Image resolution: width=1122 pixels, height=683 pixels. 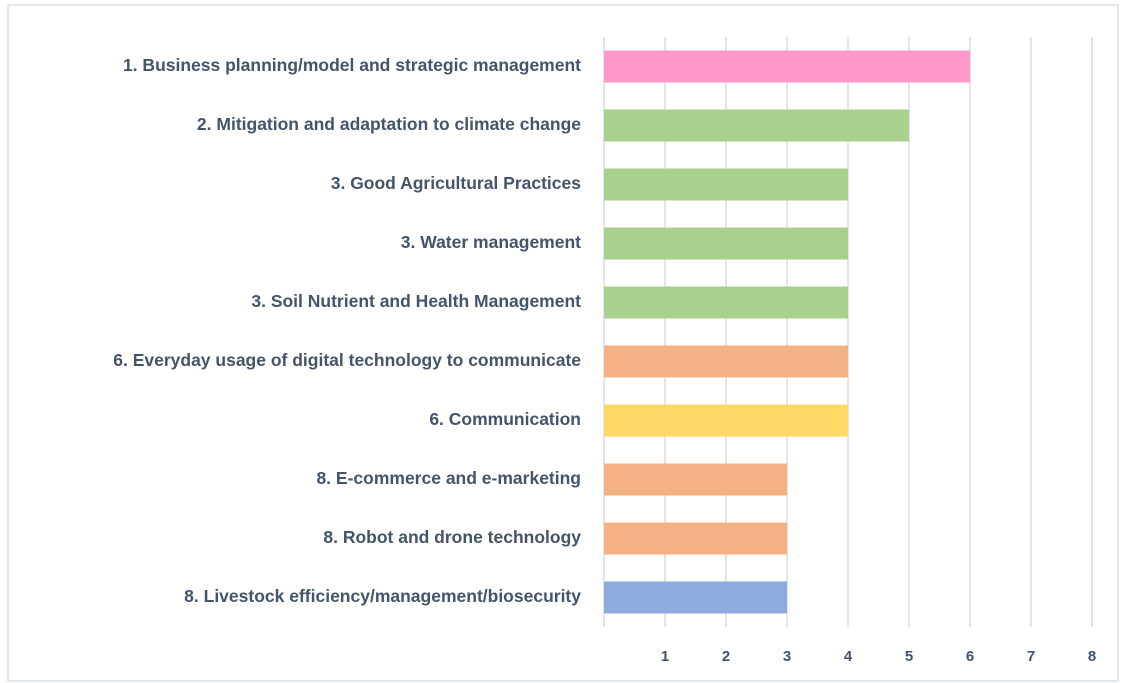 What do you see at coordinates (448, 478) in the screenshot?
I see `y-tick-label: 8. E-commerce and e-marketing` at bounding box center [448, 478].